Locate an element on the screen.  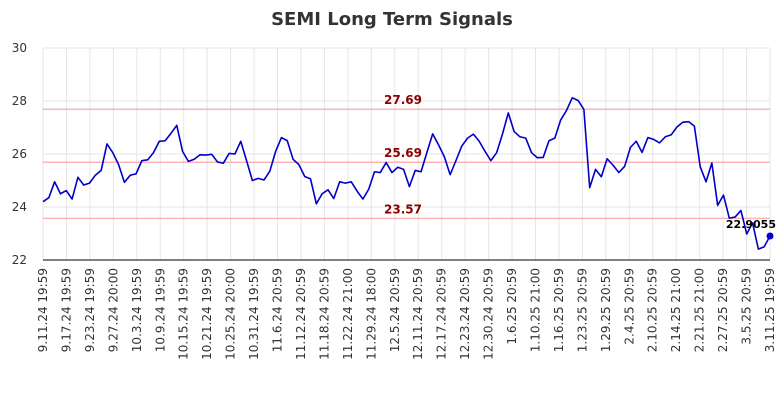
x-tick-label: 12.30.24 20:59 is located at coordinates (489, 314).